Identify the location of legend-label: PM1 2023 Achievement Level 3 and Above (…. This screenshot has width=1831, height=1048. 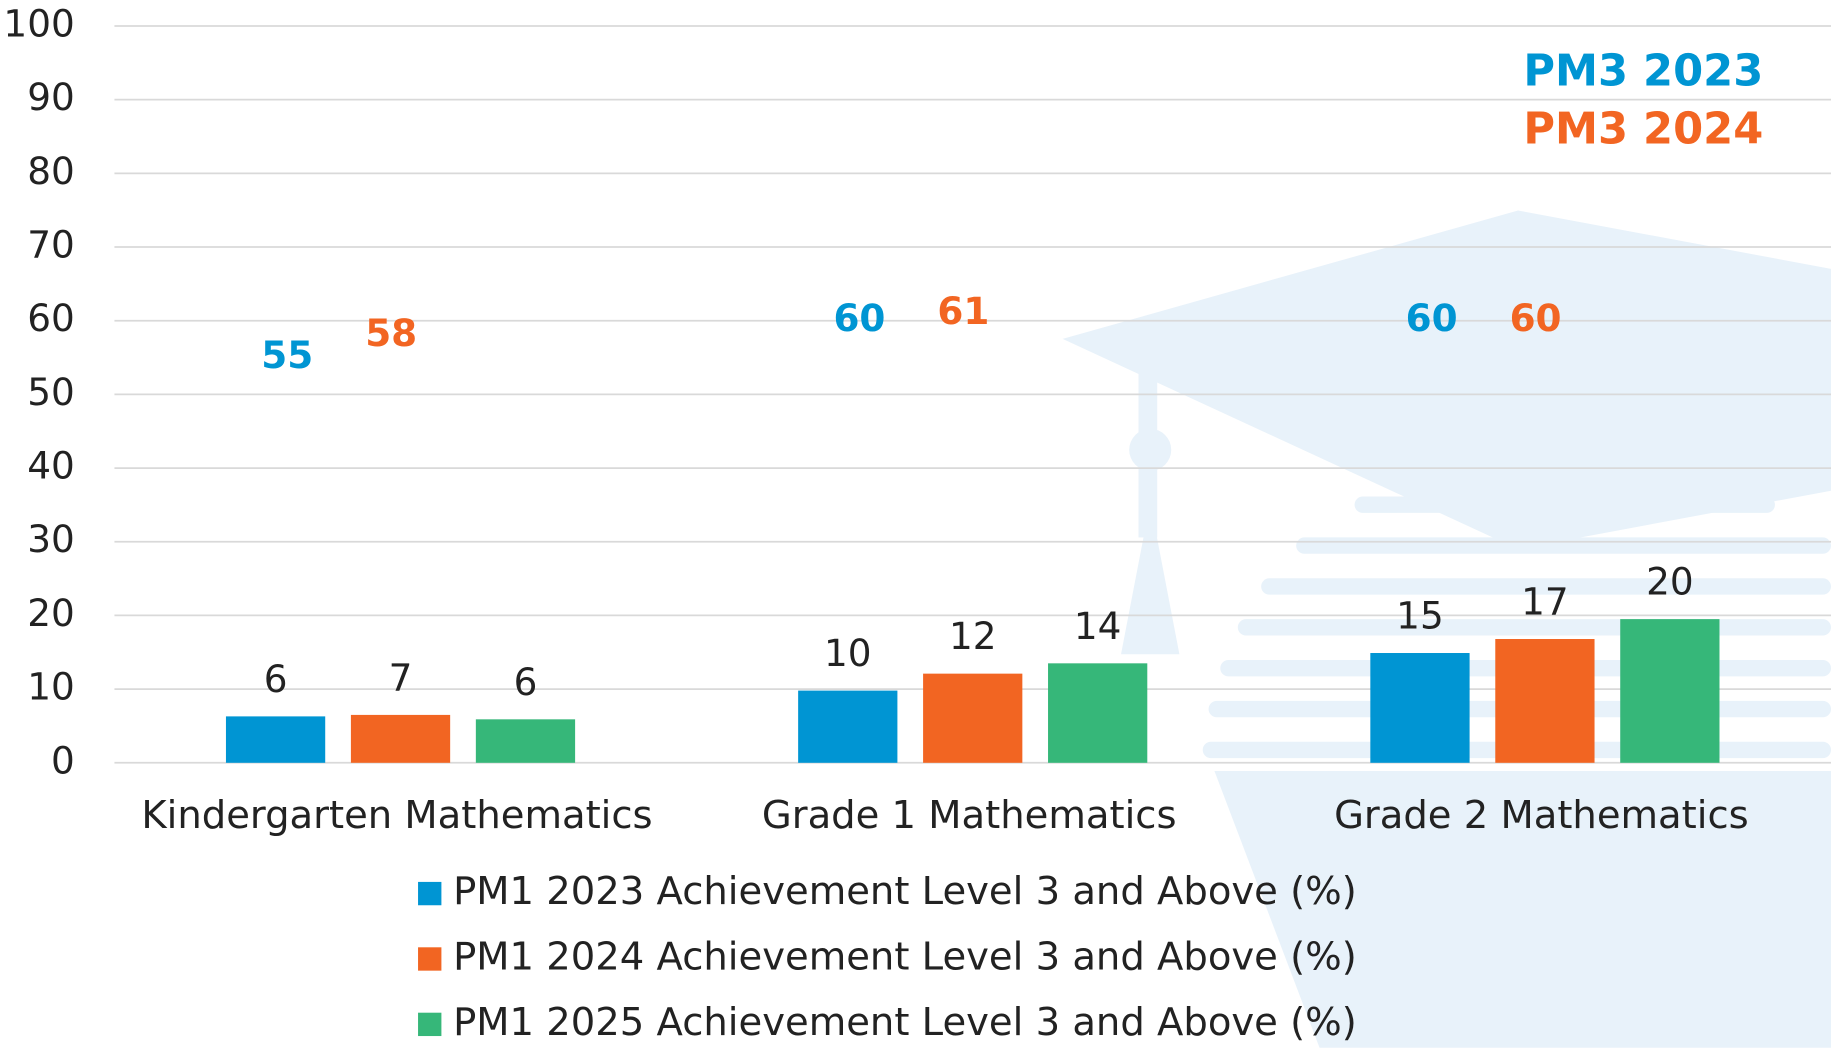
(905, 891).